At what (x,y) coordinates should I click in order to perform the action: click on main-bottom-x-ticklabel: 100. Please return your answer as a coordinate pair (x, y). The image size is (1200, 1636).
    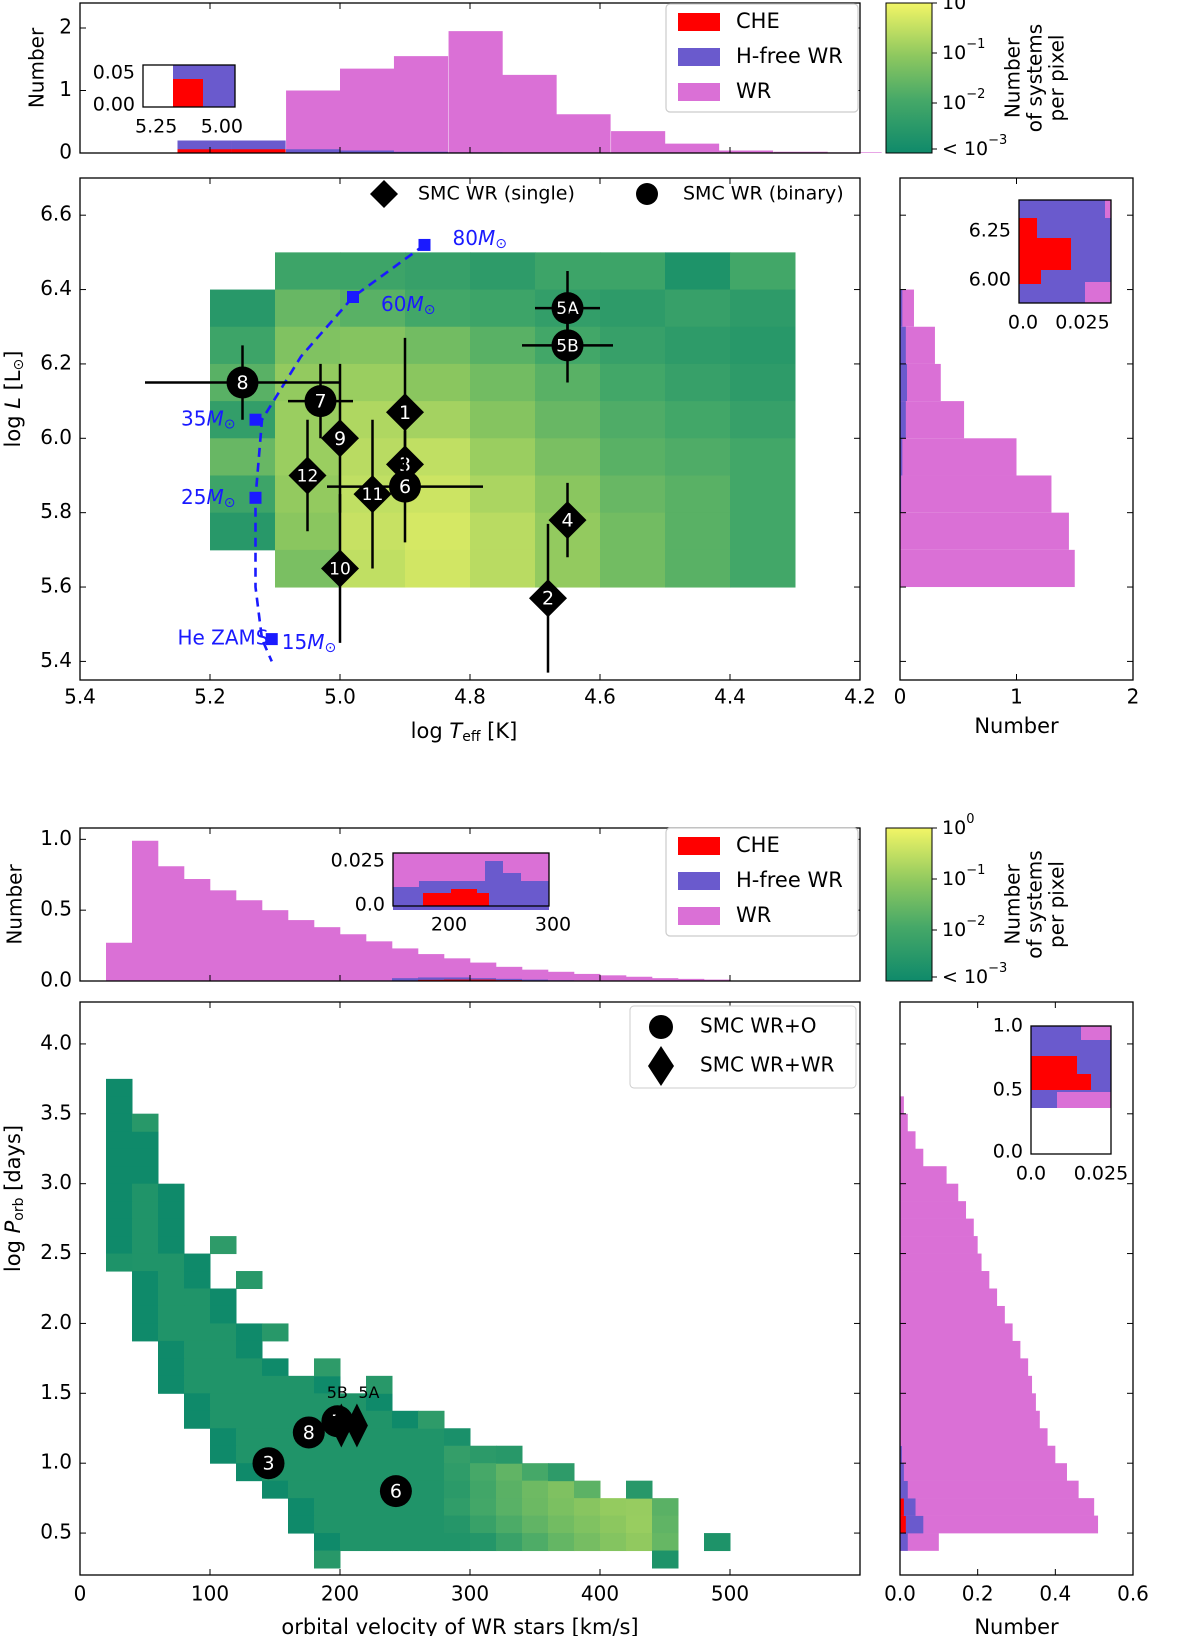
    Looking at the image, I should click on (210, 1594).